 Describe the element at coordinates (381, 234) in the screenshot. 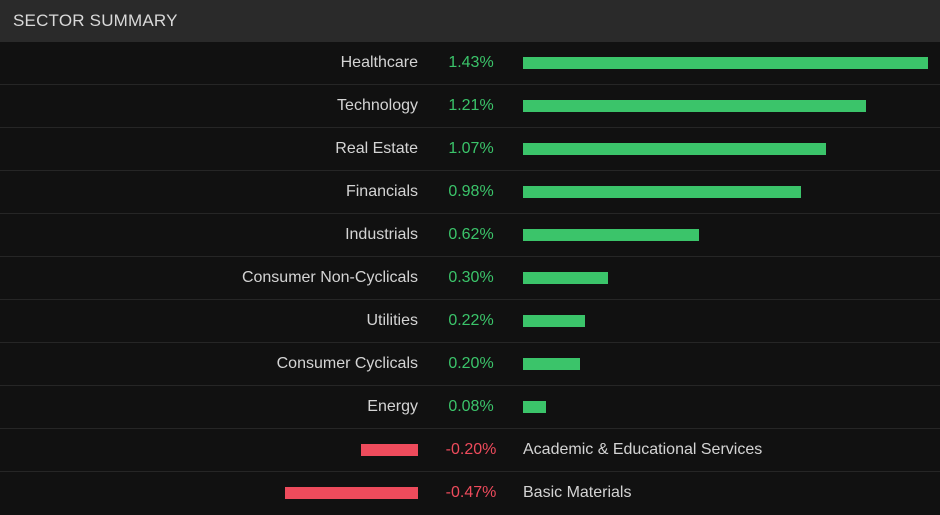

I see `sector-name: Industrials` at that location.